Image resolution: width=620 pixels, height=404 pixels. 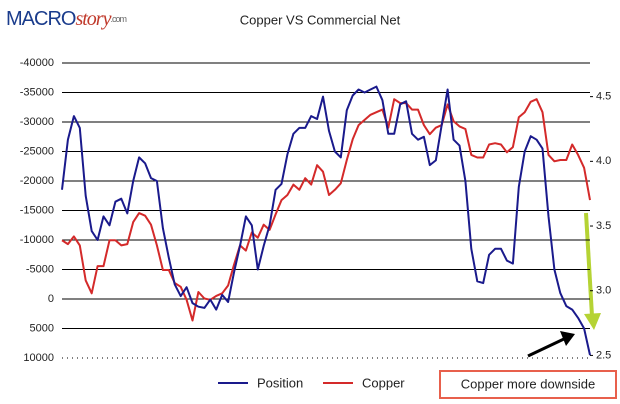 What do you see at coordinates (603, 161) in the screenshot?
I see `y2-tick-label: 4.0` at bounding box center [603, 161].